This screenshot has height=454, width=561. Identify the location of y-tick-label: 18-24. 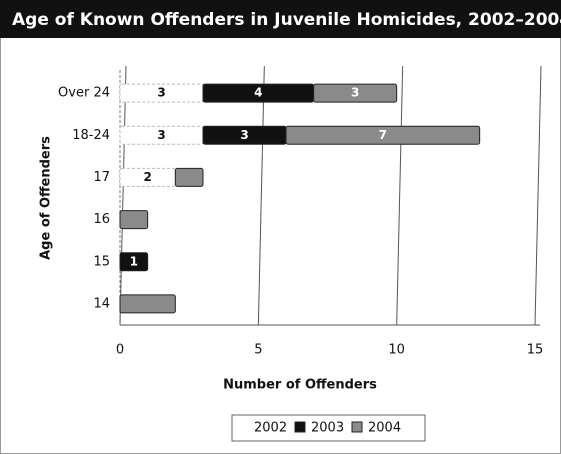
(91, 135).